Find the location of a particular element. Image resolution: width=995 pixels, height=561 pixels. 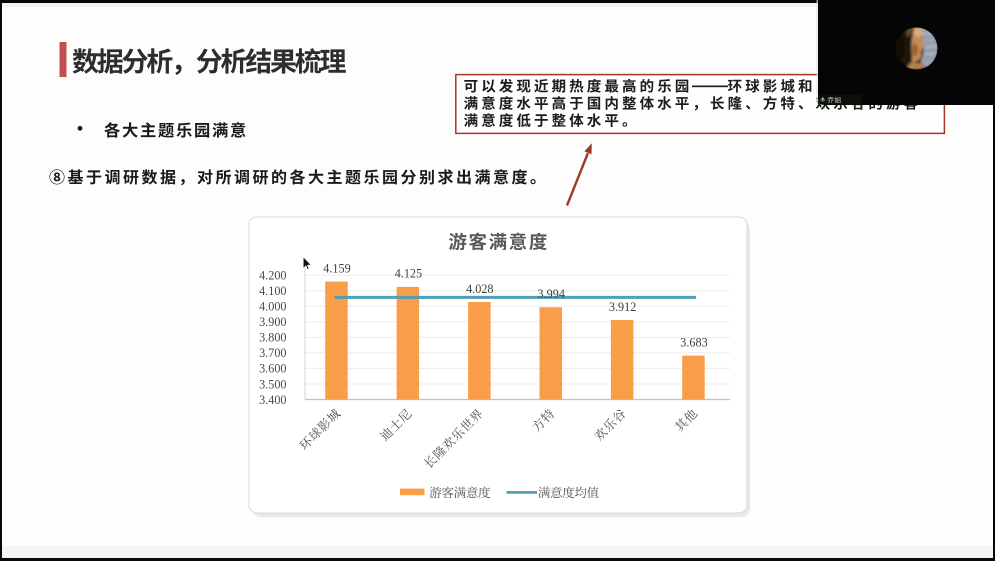

svg-text: 4.100 is located at coordinates (272, 291).